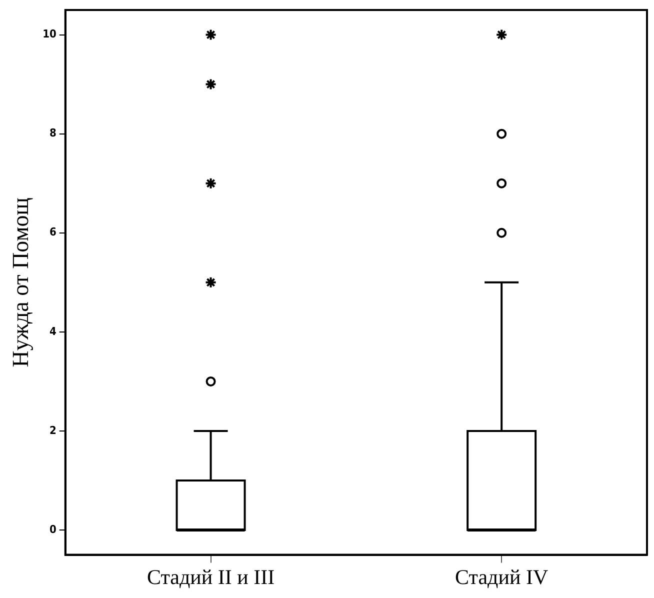 The height and width of the screenshot is (598, 654). I want to click on y-axis-title: Нужда от Помощ, so click(20, 282).